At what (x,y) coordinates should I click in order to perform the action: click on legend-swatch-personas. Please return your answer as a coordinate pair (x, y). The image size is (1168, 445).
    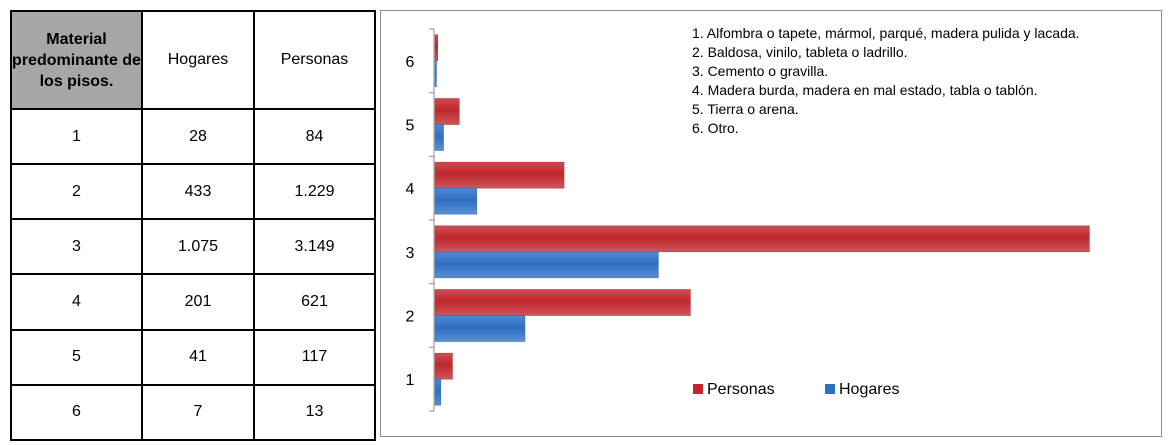
    Looking at the image, I should click on (698, 389).